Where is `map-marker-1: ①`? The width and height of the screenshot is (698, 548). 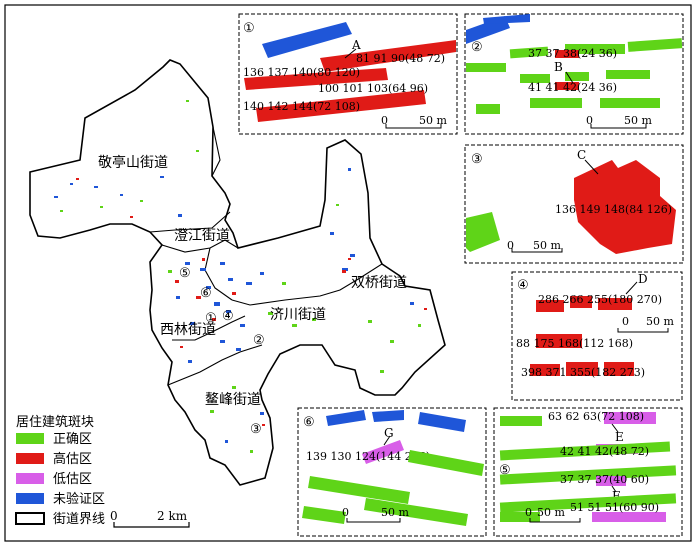
map-marker-1: ① is located at coordinates (211, 318).